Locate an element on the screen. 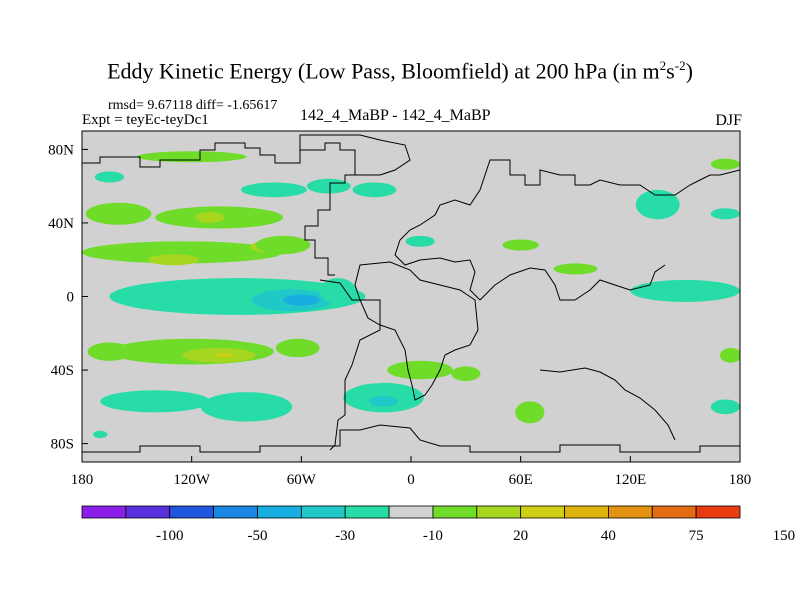 The height and width of the screenshot is (600, 800). x-axis: 180 120W 60W 0 60E 120E 180 is located at coordinates (411, 472).